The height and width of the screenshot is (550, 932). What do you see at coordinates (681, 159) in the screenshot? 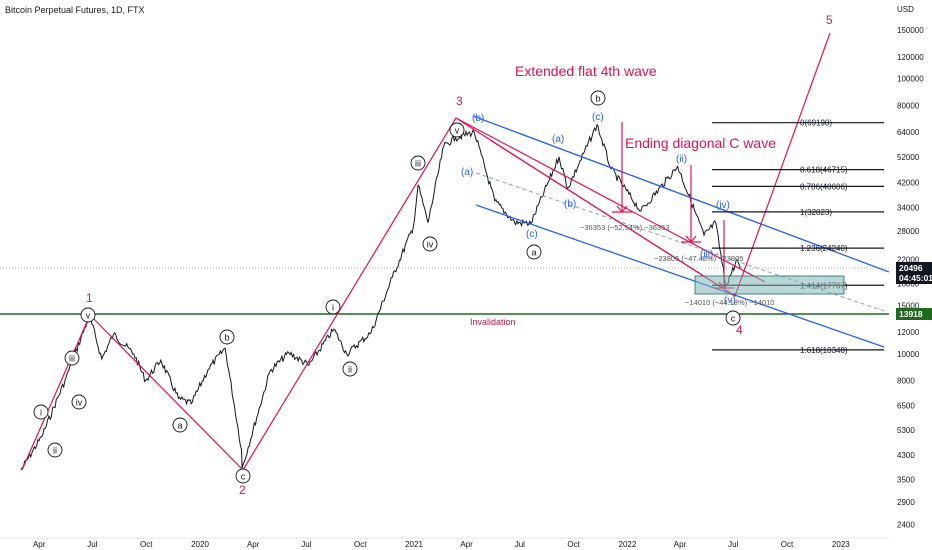
I see `blue-label-ii: (ii)` at bounding box center [681, 159].